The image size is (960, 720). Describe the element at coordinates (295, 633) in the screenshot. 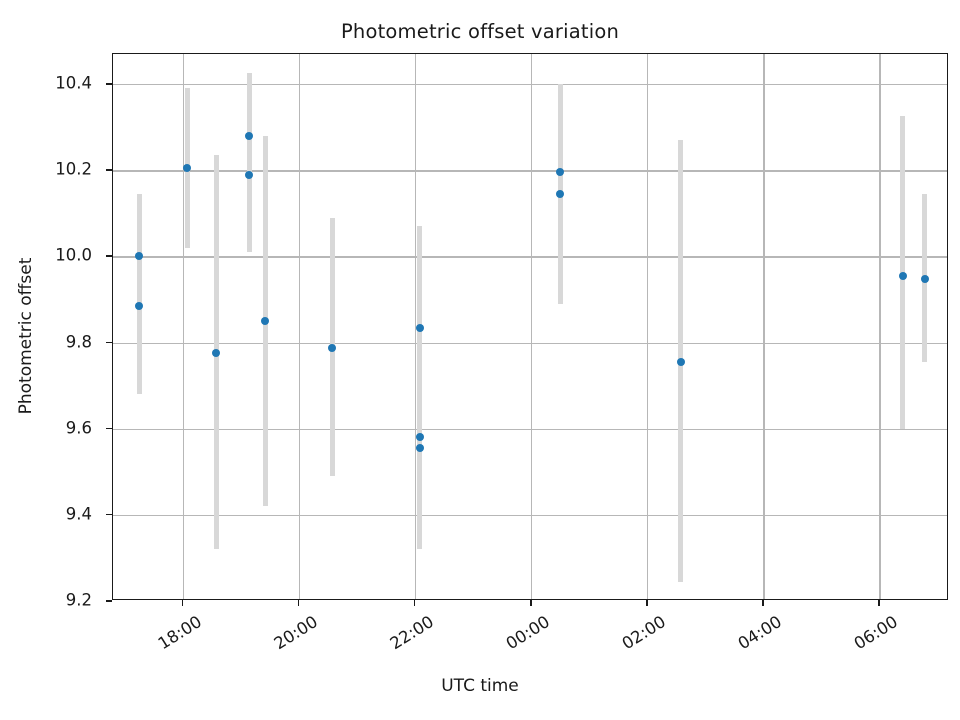

I see `x-tick-label: 20:00` at that location.